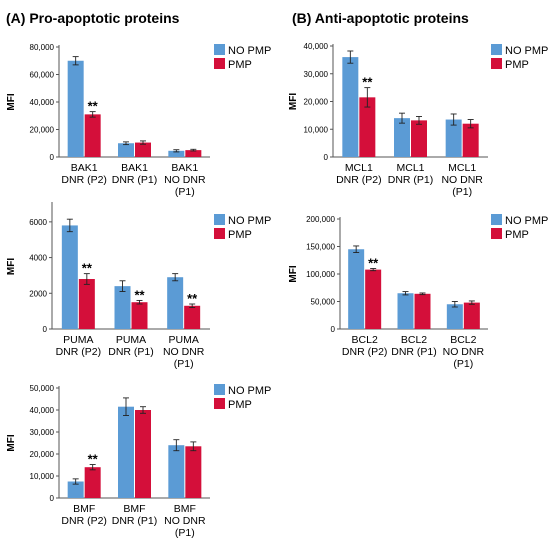 The image size is (550, 541). What do you see at coordinates (45, 329) in the screenshot?
I see `puma-y-tick-label: 0` at bounding box center [45, 329].